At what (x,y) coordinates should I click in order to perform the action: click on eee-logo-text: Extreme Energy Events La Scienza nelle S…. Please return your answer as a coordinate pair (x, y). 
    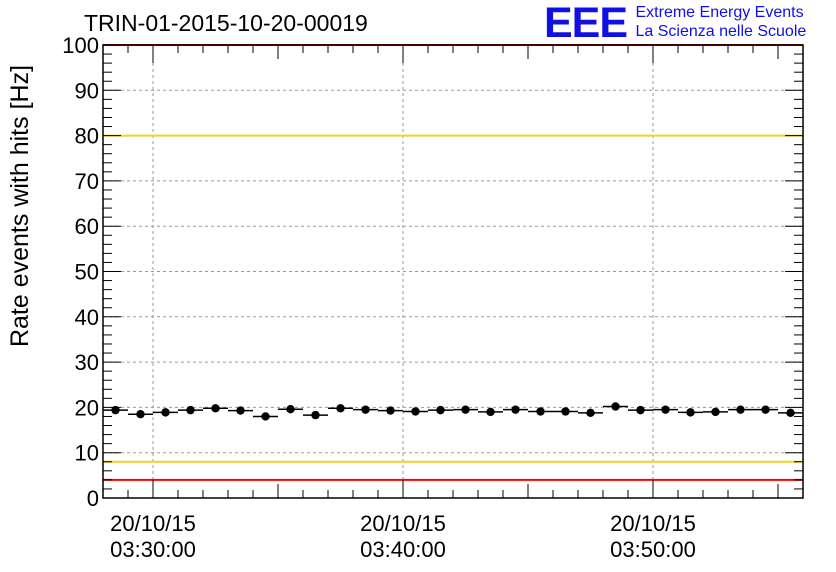
    Looking at the image, I should click on (721, 22).